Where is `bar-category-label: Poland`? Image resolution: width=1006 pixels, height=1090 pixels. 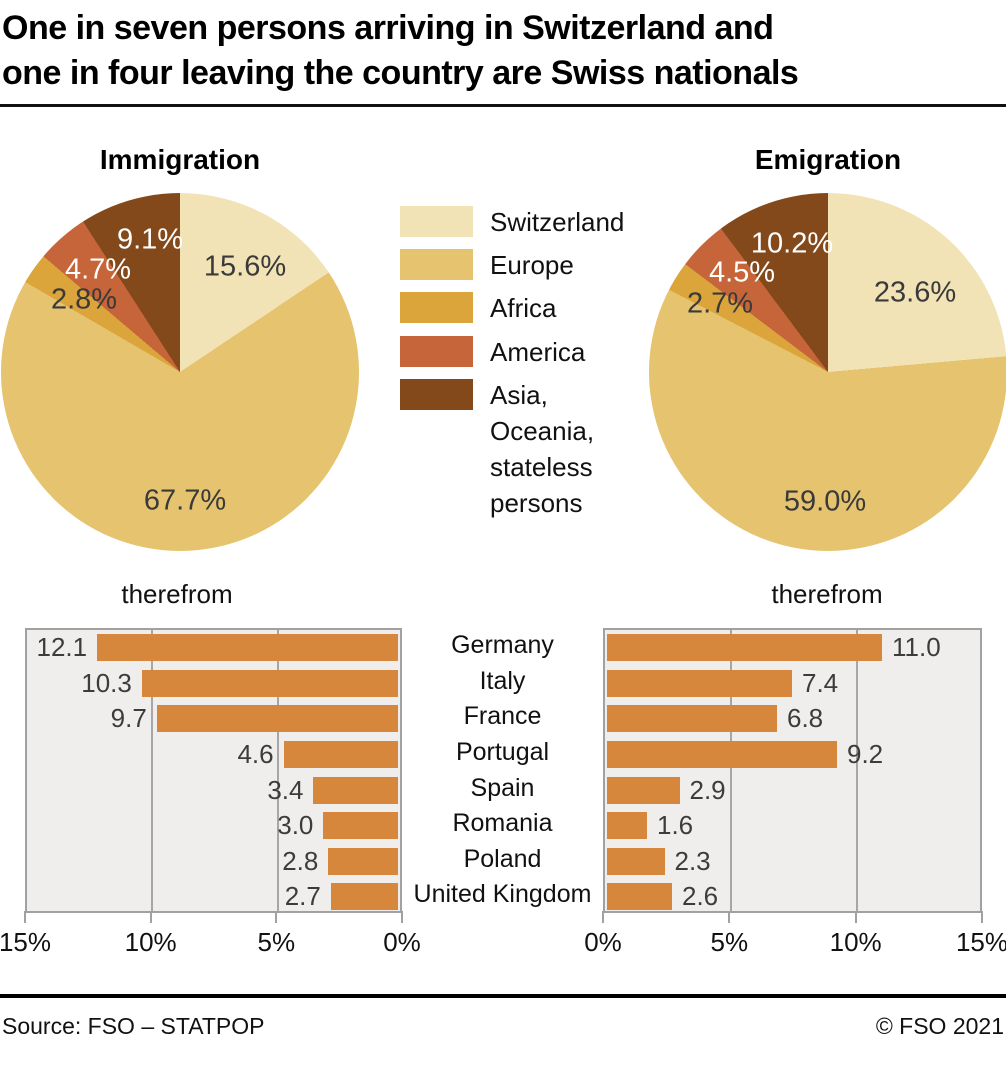
bar-category-label: Poland is located at coordinates (502, 858).